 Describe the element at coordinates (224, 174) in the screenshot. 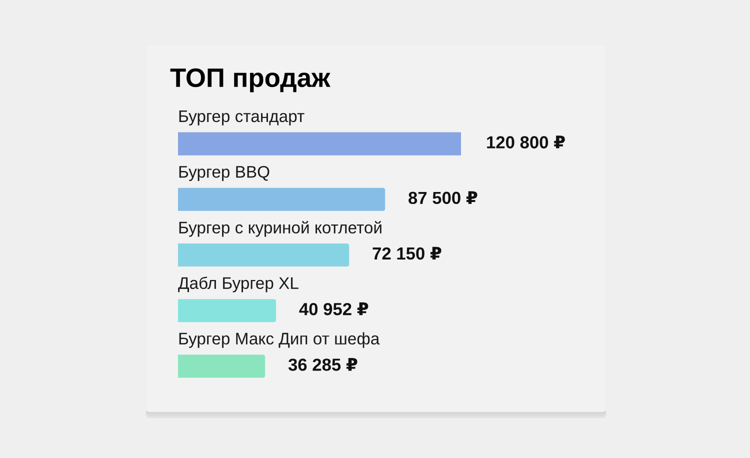

I see `y-tick-label: Бургер BBQ` at that location.